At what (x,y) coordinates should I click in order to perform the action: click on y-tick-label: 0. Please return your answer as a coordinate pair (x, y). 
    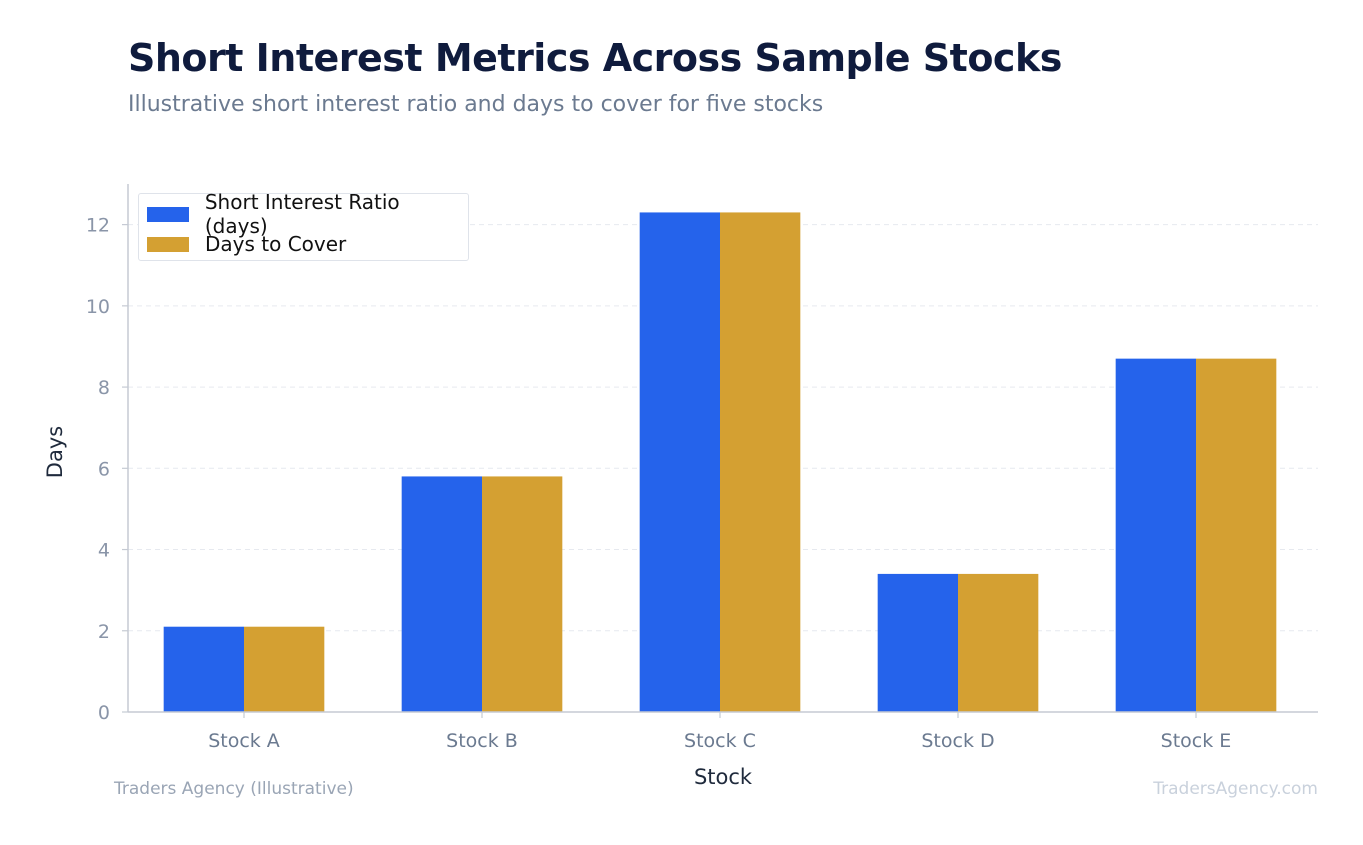
    Looking at the image, I should click on (104, 713).